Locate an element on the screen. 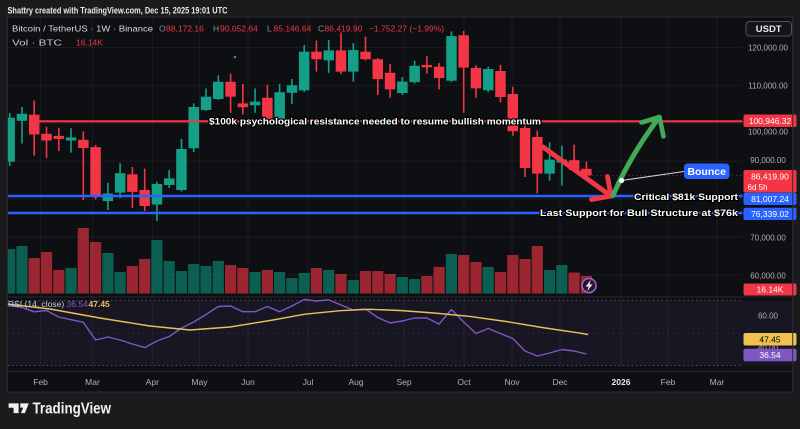  svg-text: Apr is located at coordinates (152, 382).